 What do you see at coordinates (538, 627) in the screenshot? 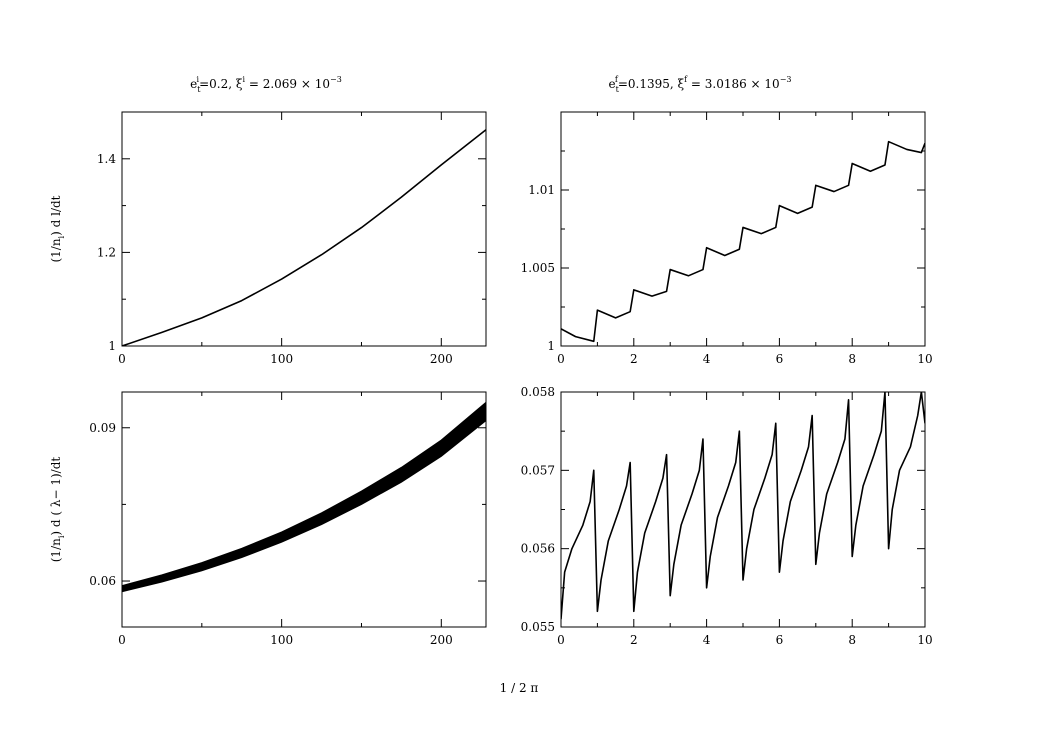
I see `y-tick-label: 0.055` at bounding box center [538, 627].